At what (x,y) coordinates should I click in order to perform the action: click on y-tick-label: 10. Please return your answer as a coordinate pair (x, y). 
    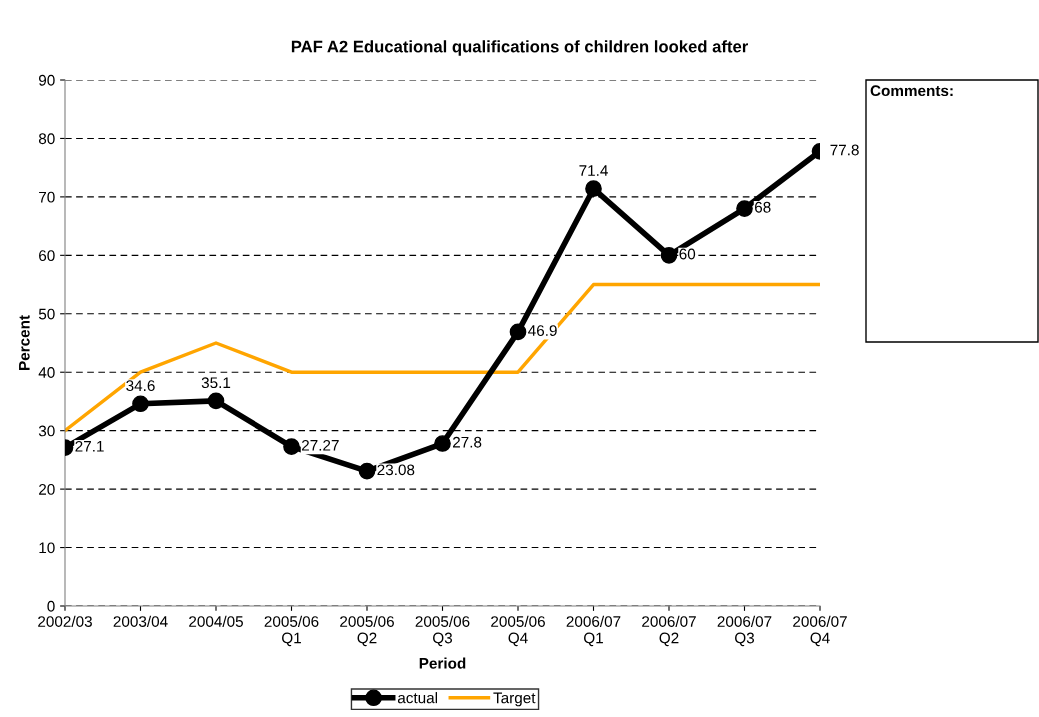
    Looking at the image, I should click on (47, 548).